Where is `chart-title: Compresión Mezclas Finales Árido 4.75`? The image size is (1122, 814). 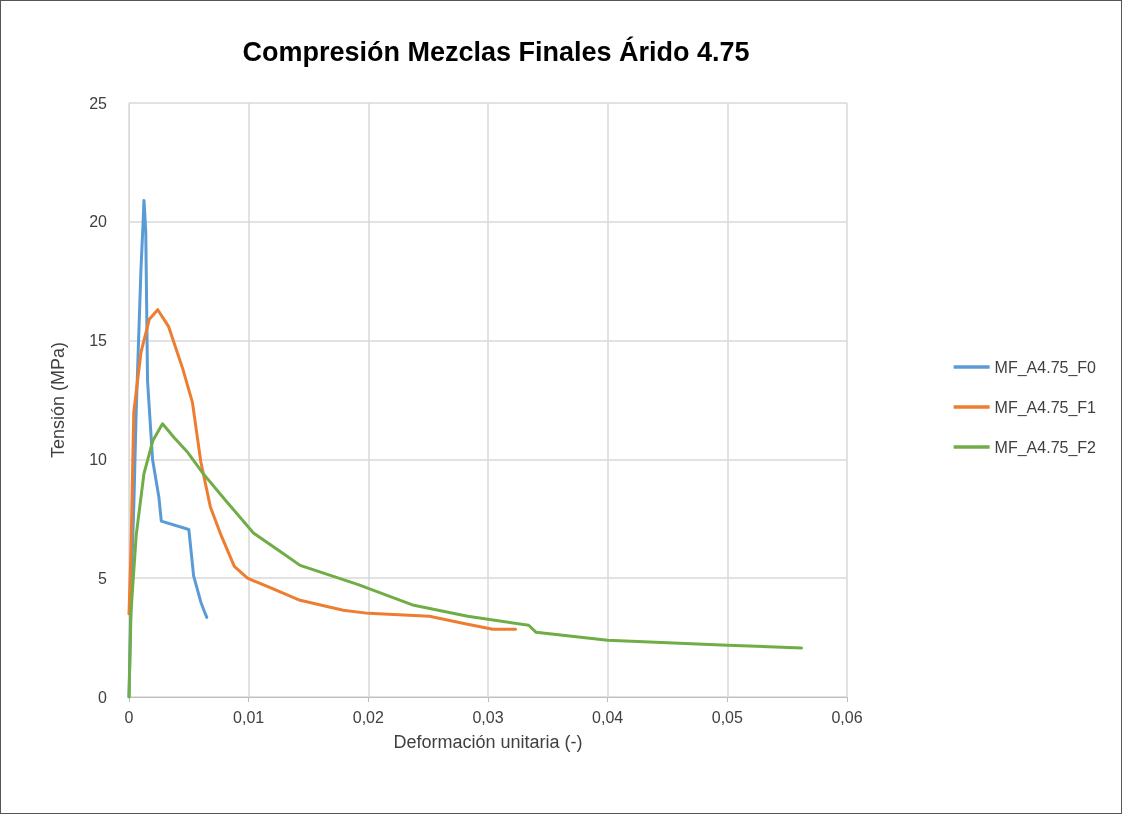
chart-title: Compresión Mezclas Finales Árido 4.75 is located at coordinates (496, 51).